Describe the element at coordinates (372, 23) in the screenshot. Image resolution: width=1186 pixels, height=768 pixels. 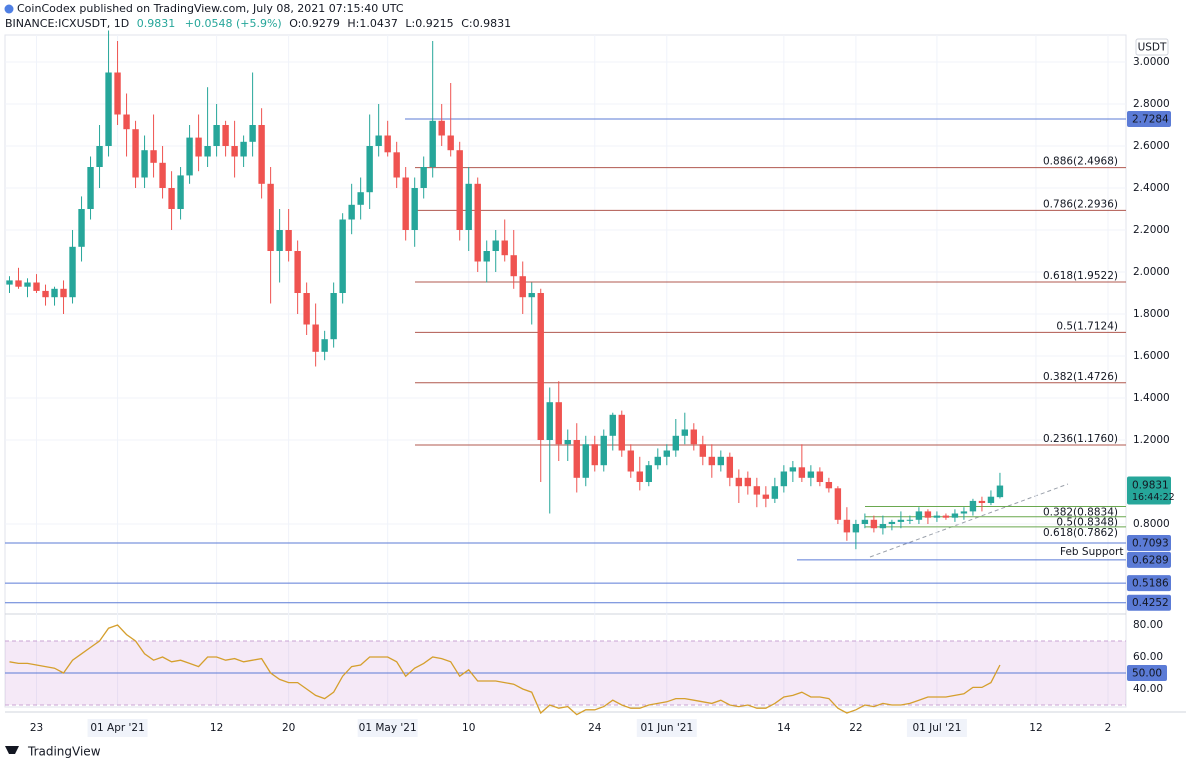
I see `legend-high: H:1.0437` at that location.